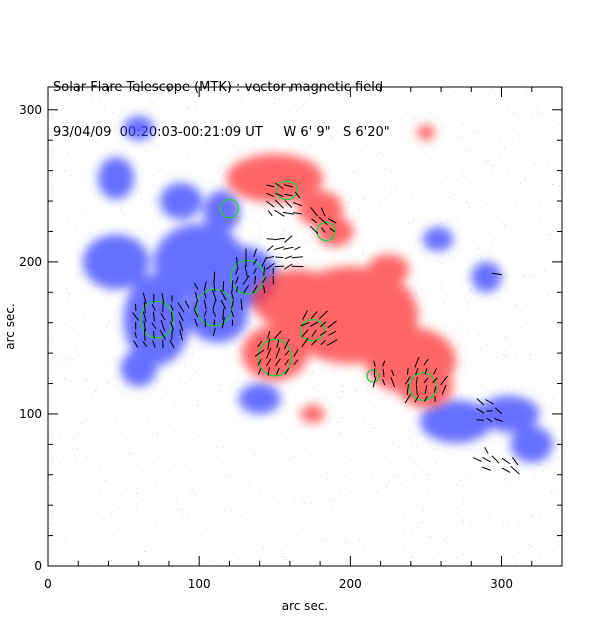 This screenshot has height=617, width=612. What do you see at coordinates (275, 178) in the screenshot?
I see `positive-region` at bounding box center [275, 178].